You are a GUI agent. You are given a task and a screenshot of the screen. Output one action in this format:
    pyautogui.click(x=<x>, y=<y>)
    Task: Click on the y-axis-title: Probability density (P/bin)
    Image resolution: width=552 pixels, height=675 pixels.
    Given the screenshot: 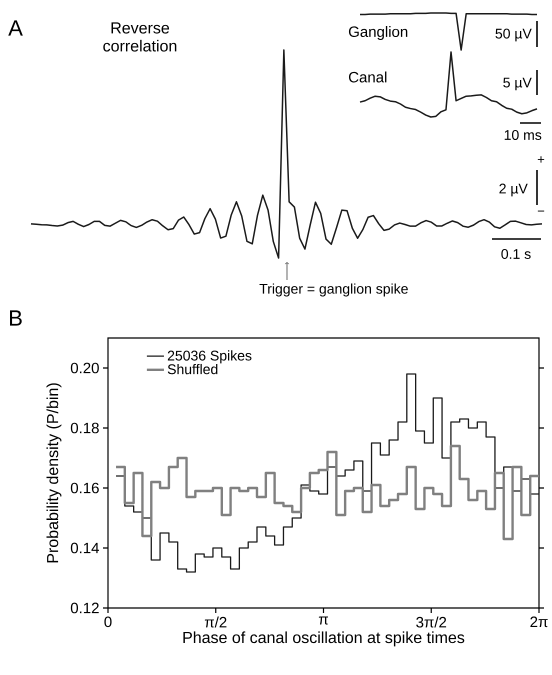 What is the action you would take?
    pyautogui.click(x=54, y=472)
    